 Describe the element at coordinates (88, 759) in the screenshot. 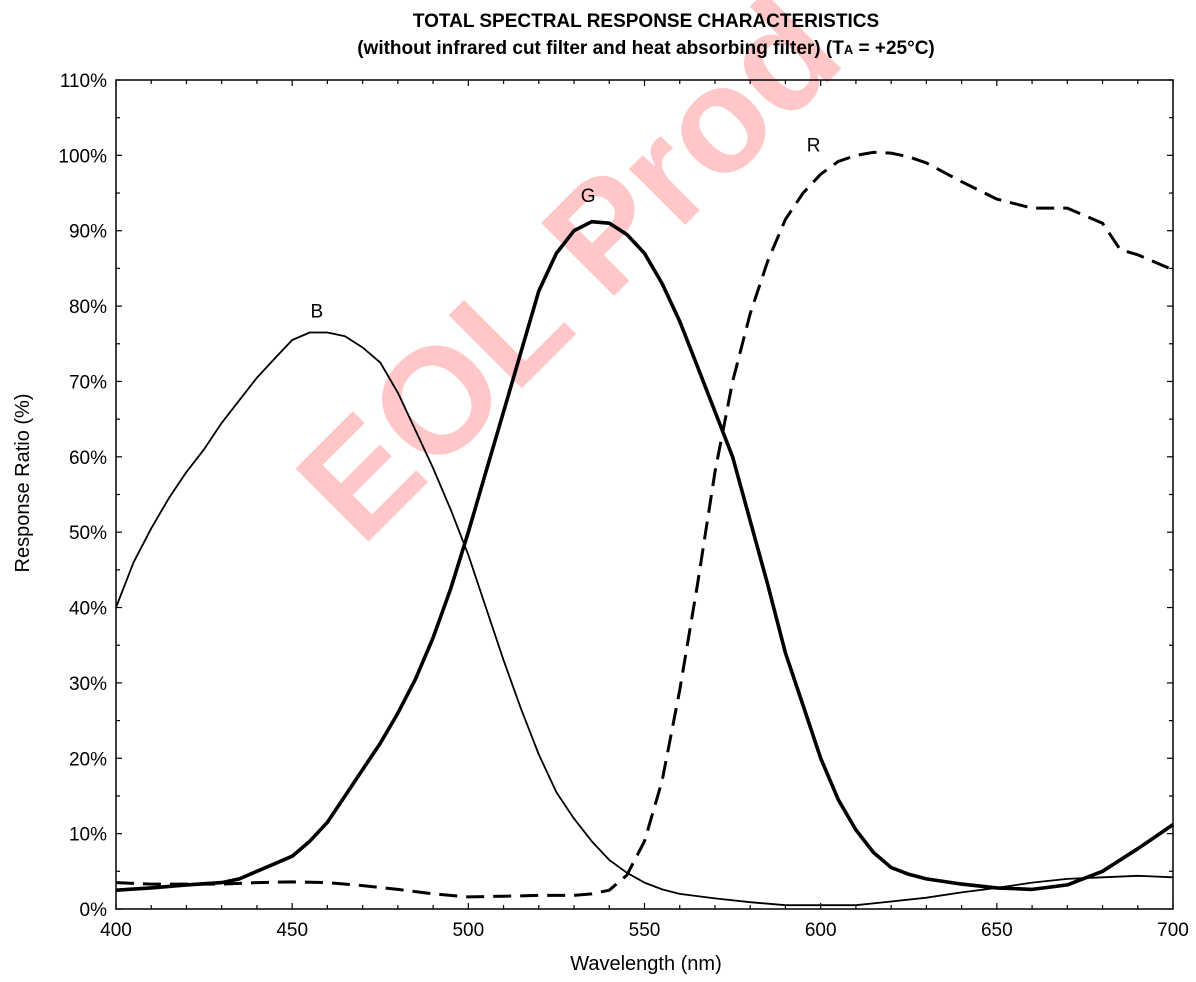

I see `y-tick-label: 20%` at that location.